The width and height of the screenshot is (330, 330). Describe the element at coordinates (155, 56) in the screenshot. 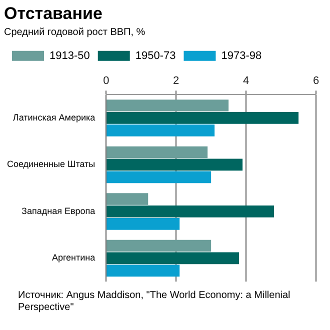

I see `legend-label: 1950-73` at that location.